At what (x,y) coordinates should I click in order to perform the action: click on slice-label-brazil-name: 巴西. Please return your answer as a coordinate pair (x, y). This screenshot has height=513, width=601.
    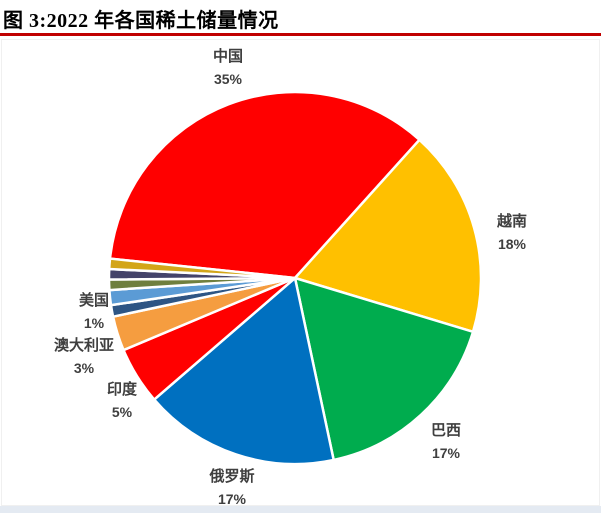
    Looking at the image, I should click on (446, 430).